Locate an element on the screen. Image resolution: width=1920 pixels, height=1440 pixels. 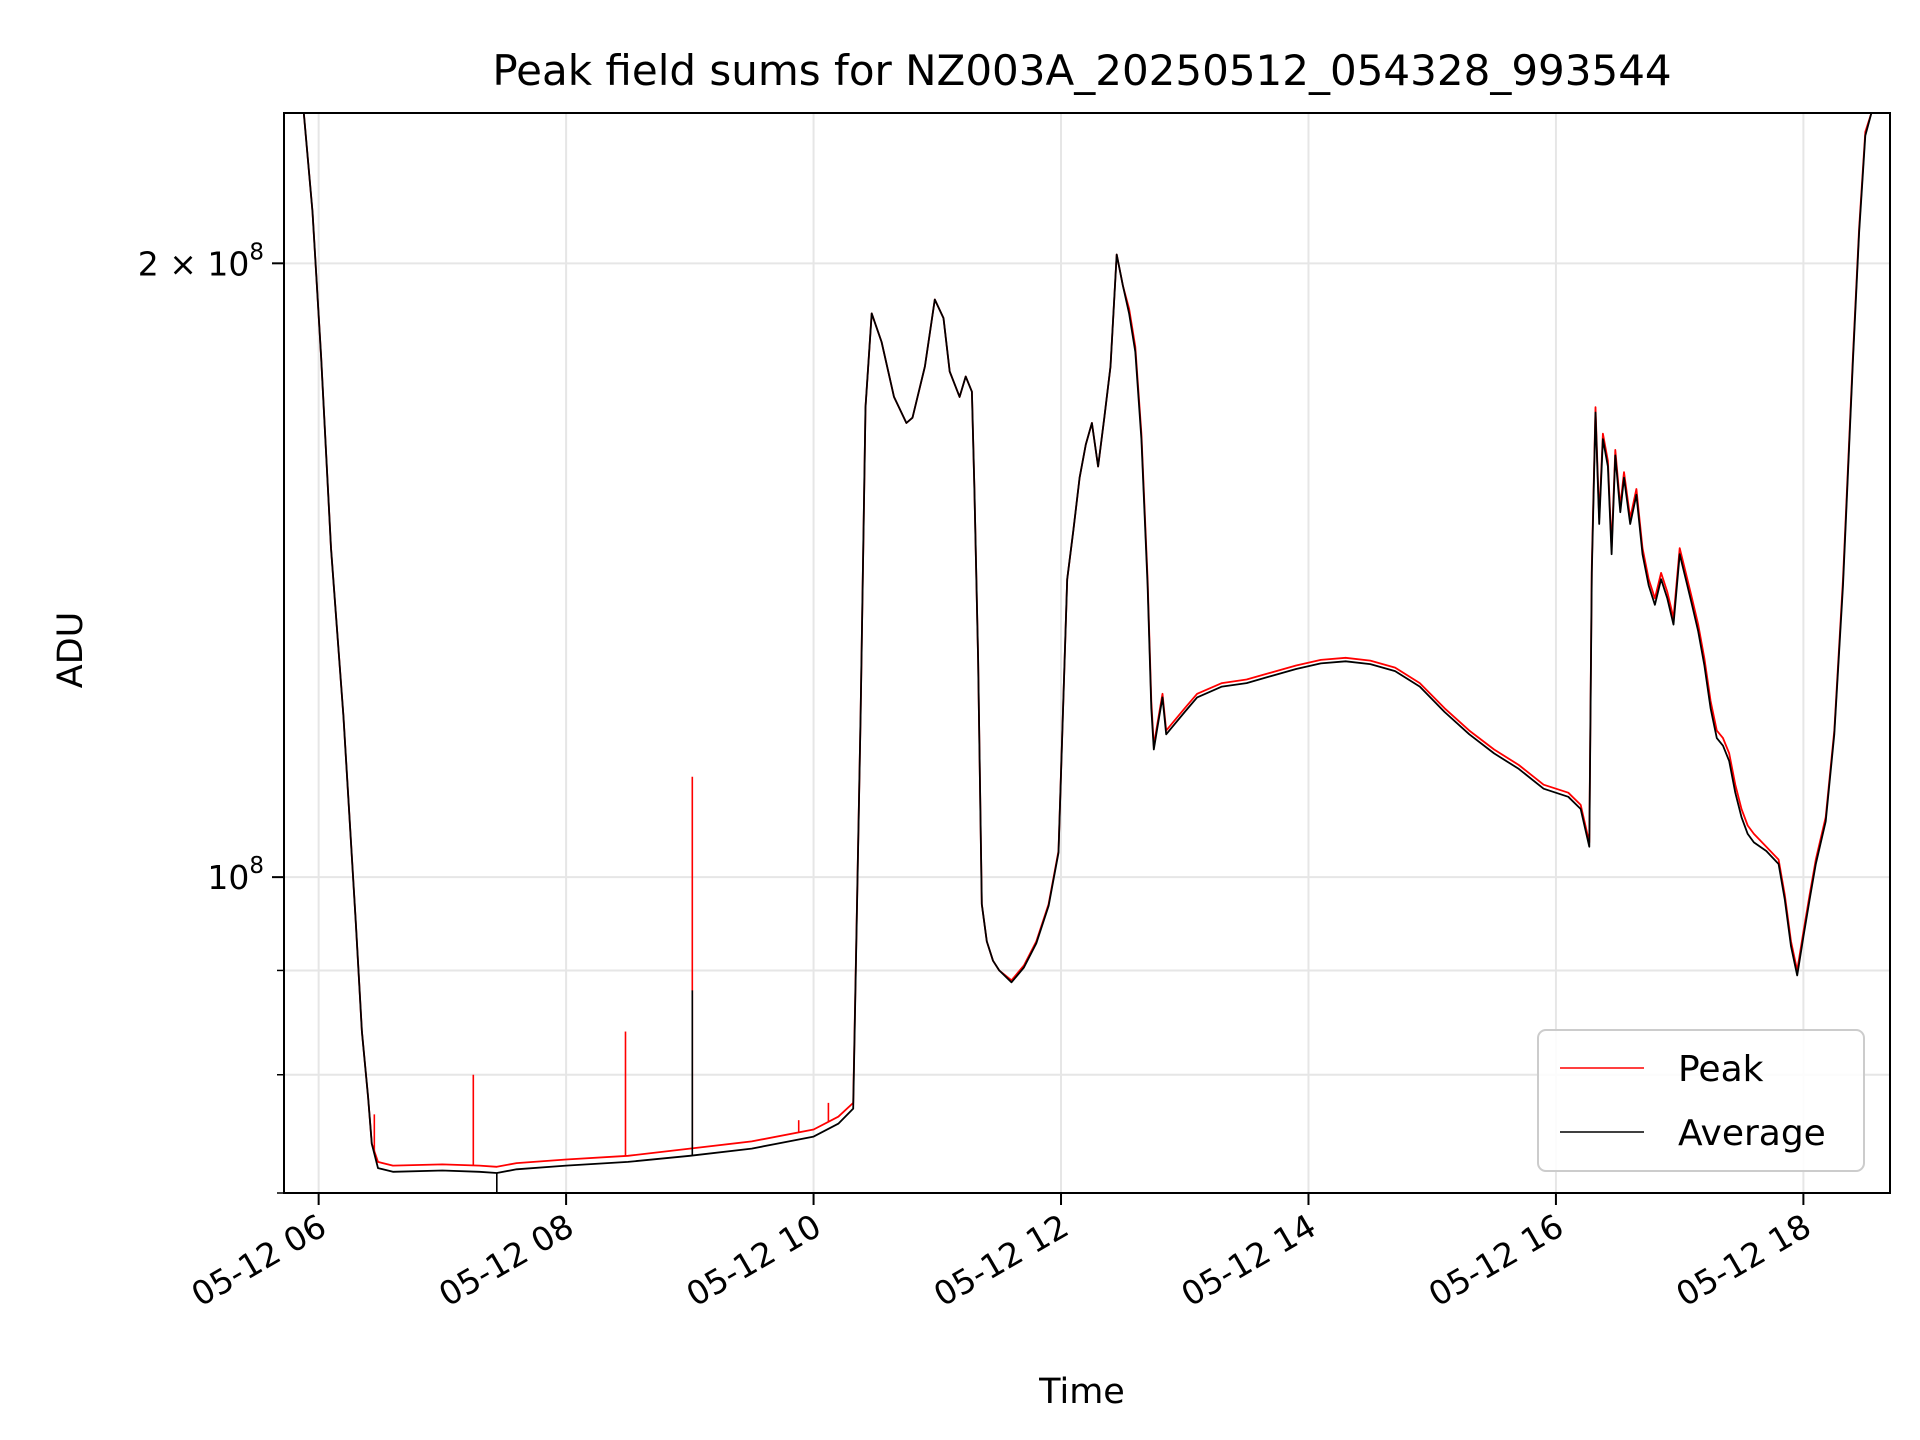
y-tick-label: 108 is located at coordinates (235, 875).